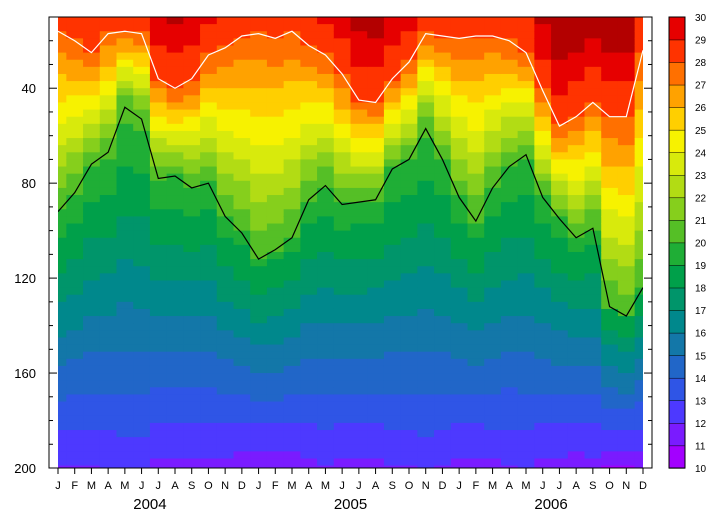  Describe the element at coordinates (701, 41) in the screenshot. I see `colorbar-label: 29` at that location.